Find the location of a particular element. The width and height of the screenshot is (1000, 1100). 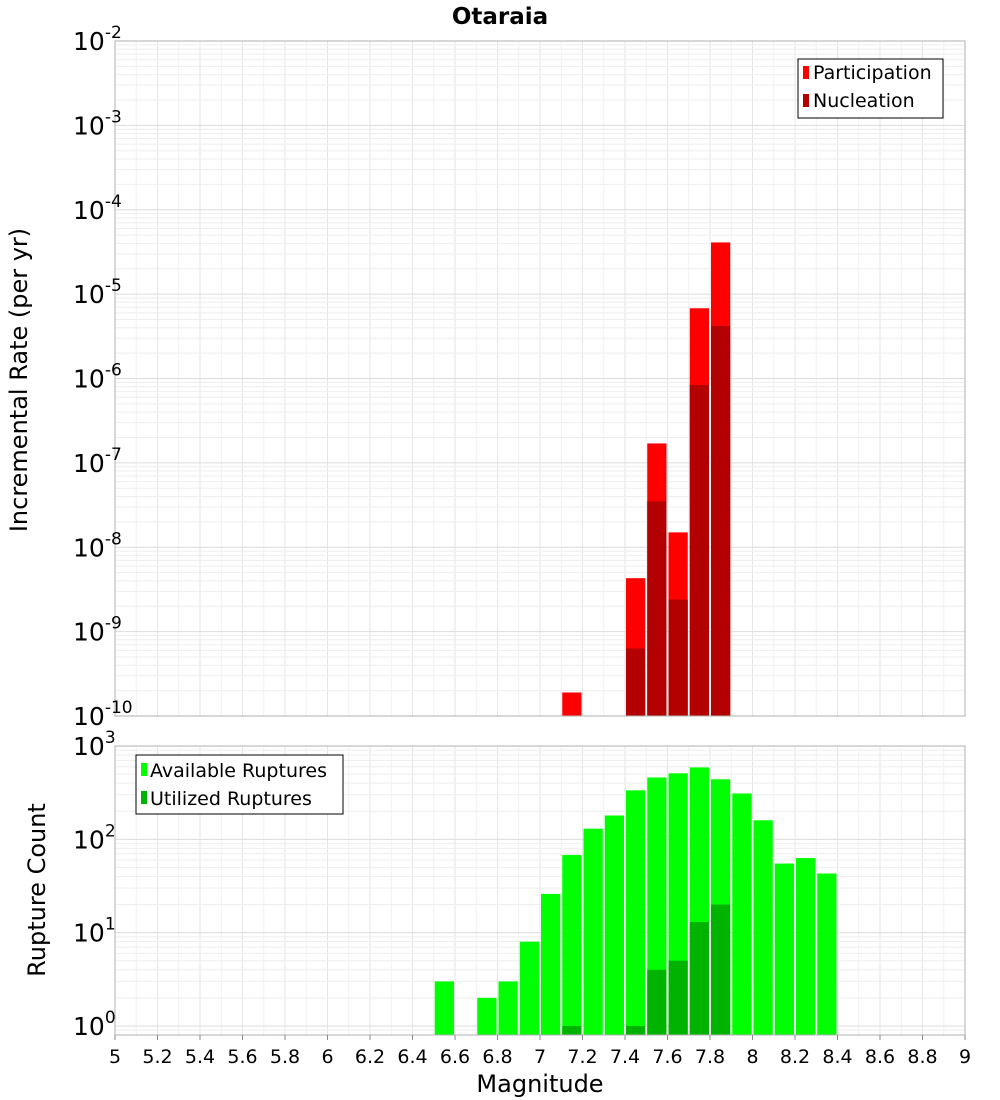

x-tick-label: 6.4 is located at coordinates (412, 1057).